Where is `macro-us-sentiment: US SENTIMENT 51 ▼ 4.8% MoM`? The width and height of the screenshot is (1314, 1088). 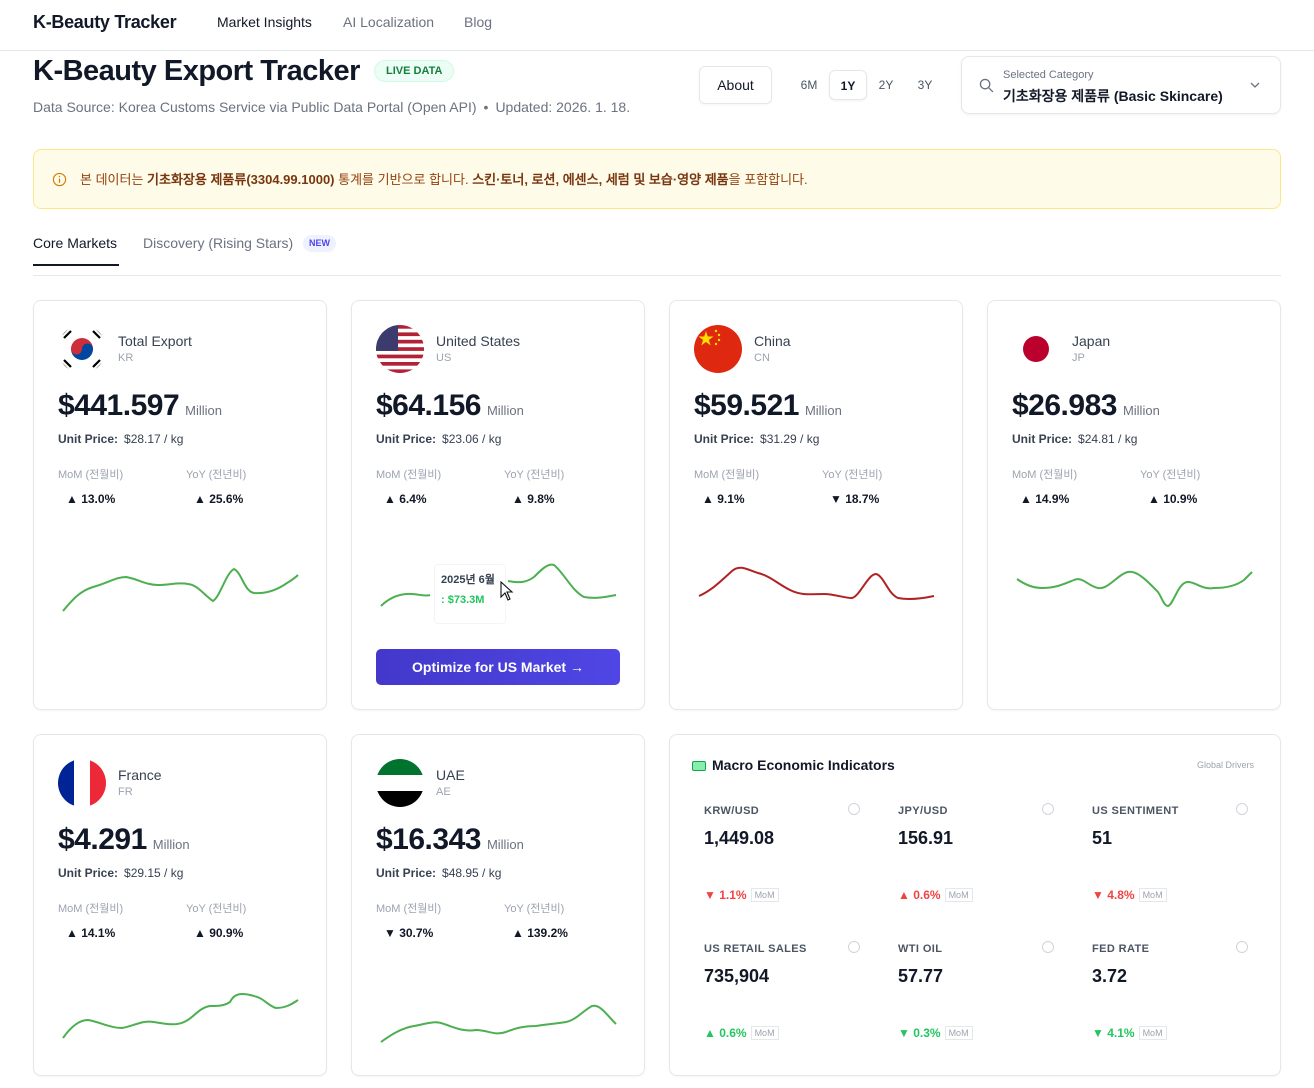
macro-us-sentiment: US SENTIMENT 51 ▼ 4.8% MoM is located at coordinates (1170, 864).